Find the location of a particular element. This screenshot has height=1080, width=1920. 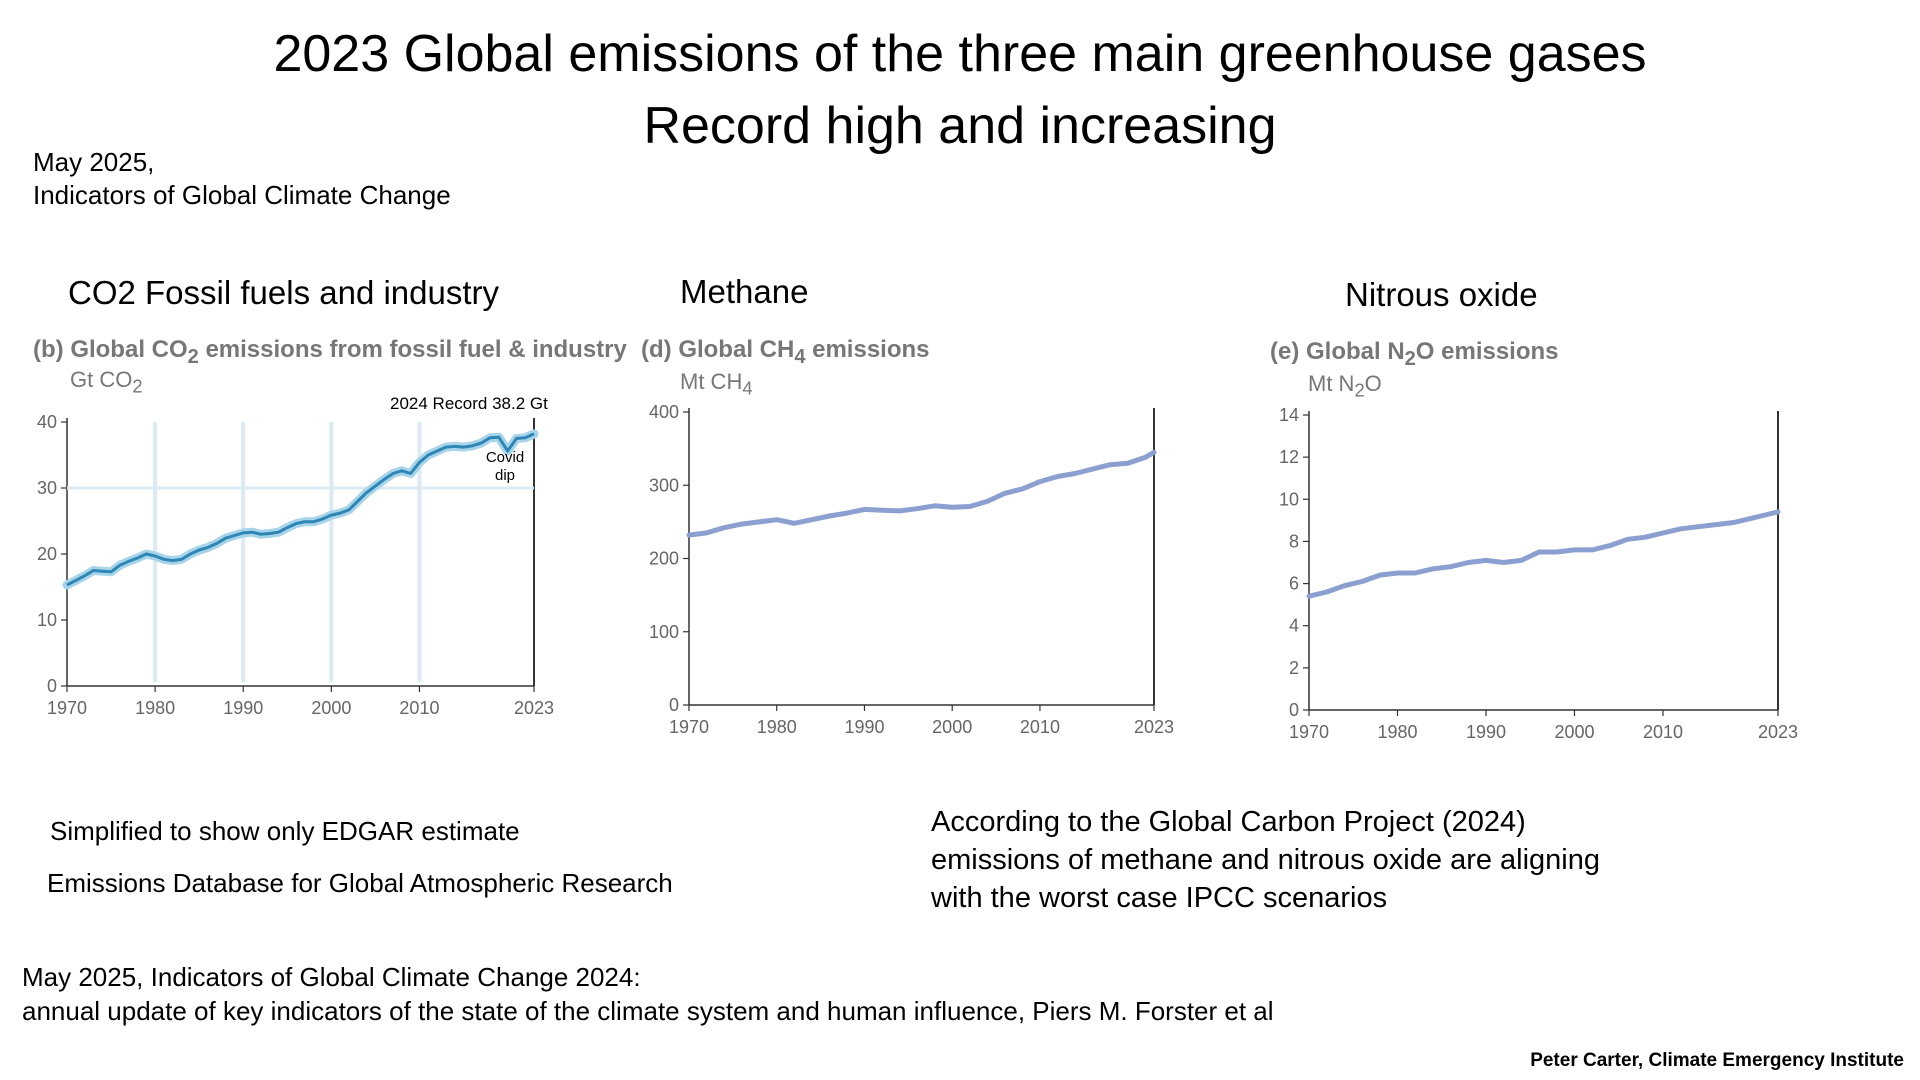

co2-gas-label: CO2 Fossil fuels and industry is located at coordinates (284, 292).